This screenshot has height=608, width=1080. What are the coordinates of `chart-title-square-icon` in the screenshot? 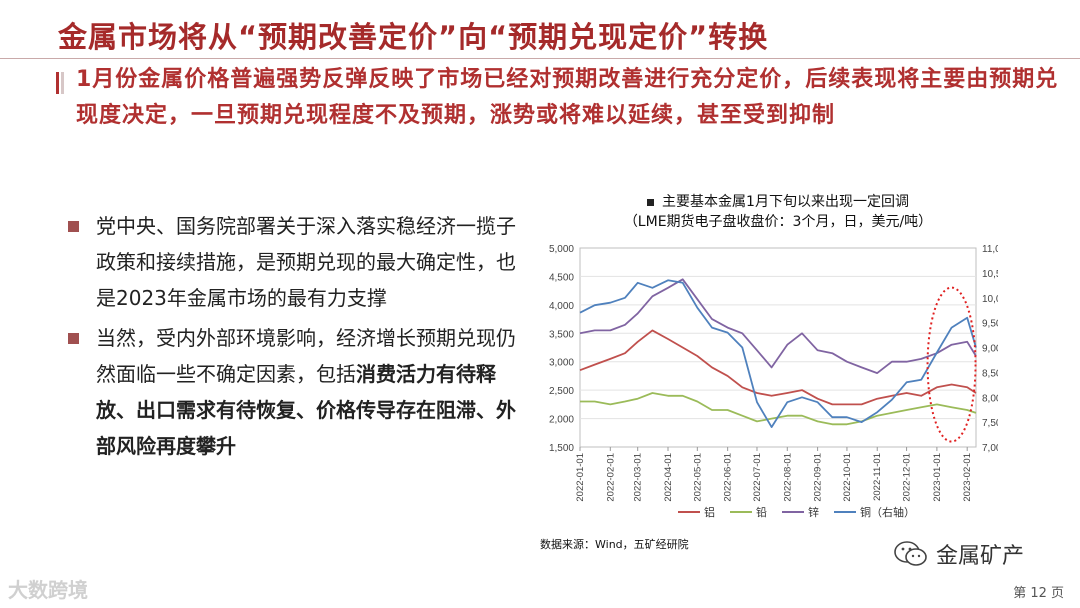 It's located at (651, 202).